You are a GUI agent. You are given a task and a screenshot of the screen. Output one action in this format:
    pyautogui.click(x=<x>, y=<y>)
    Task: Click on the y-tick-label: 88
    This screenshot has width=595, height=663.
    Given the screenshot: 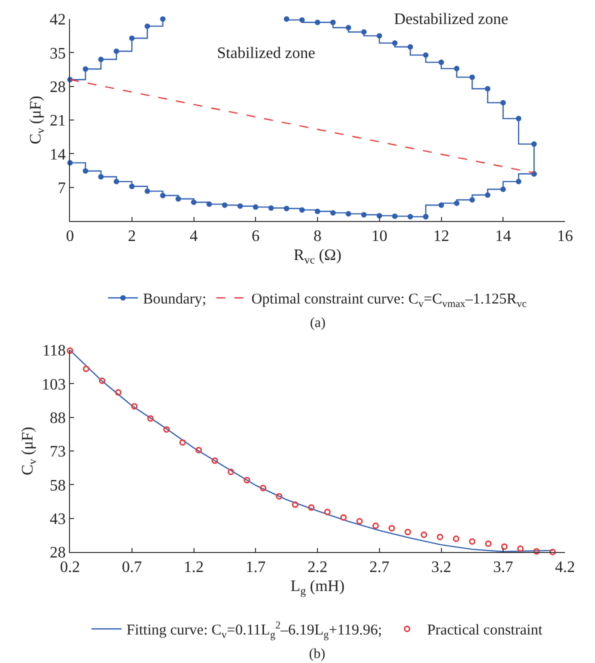 What is the action you would take?
    pyautogui.click(x=58, y=418)
    